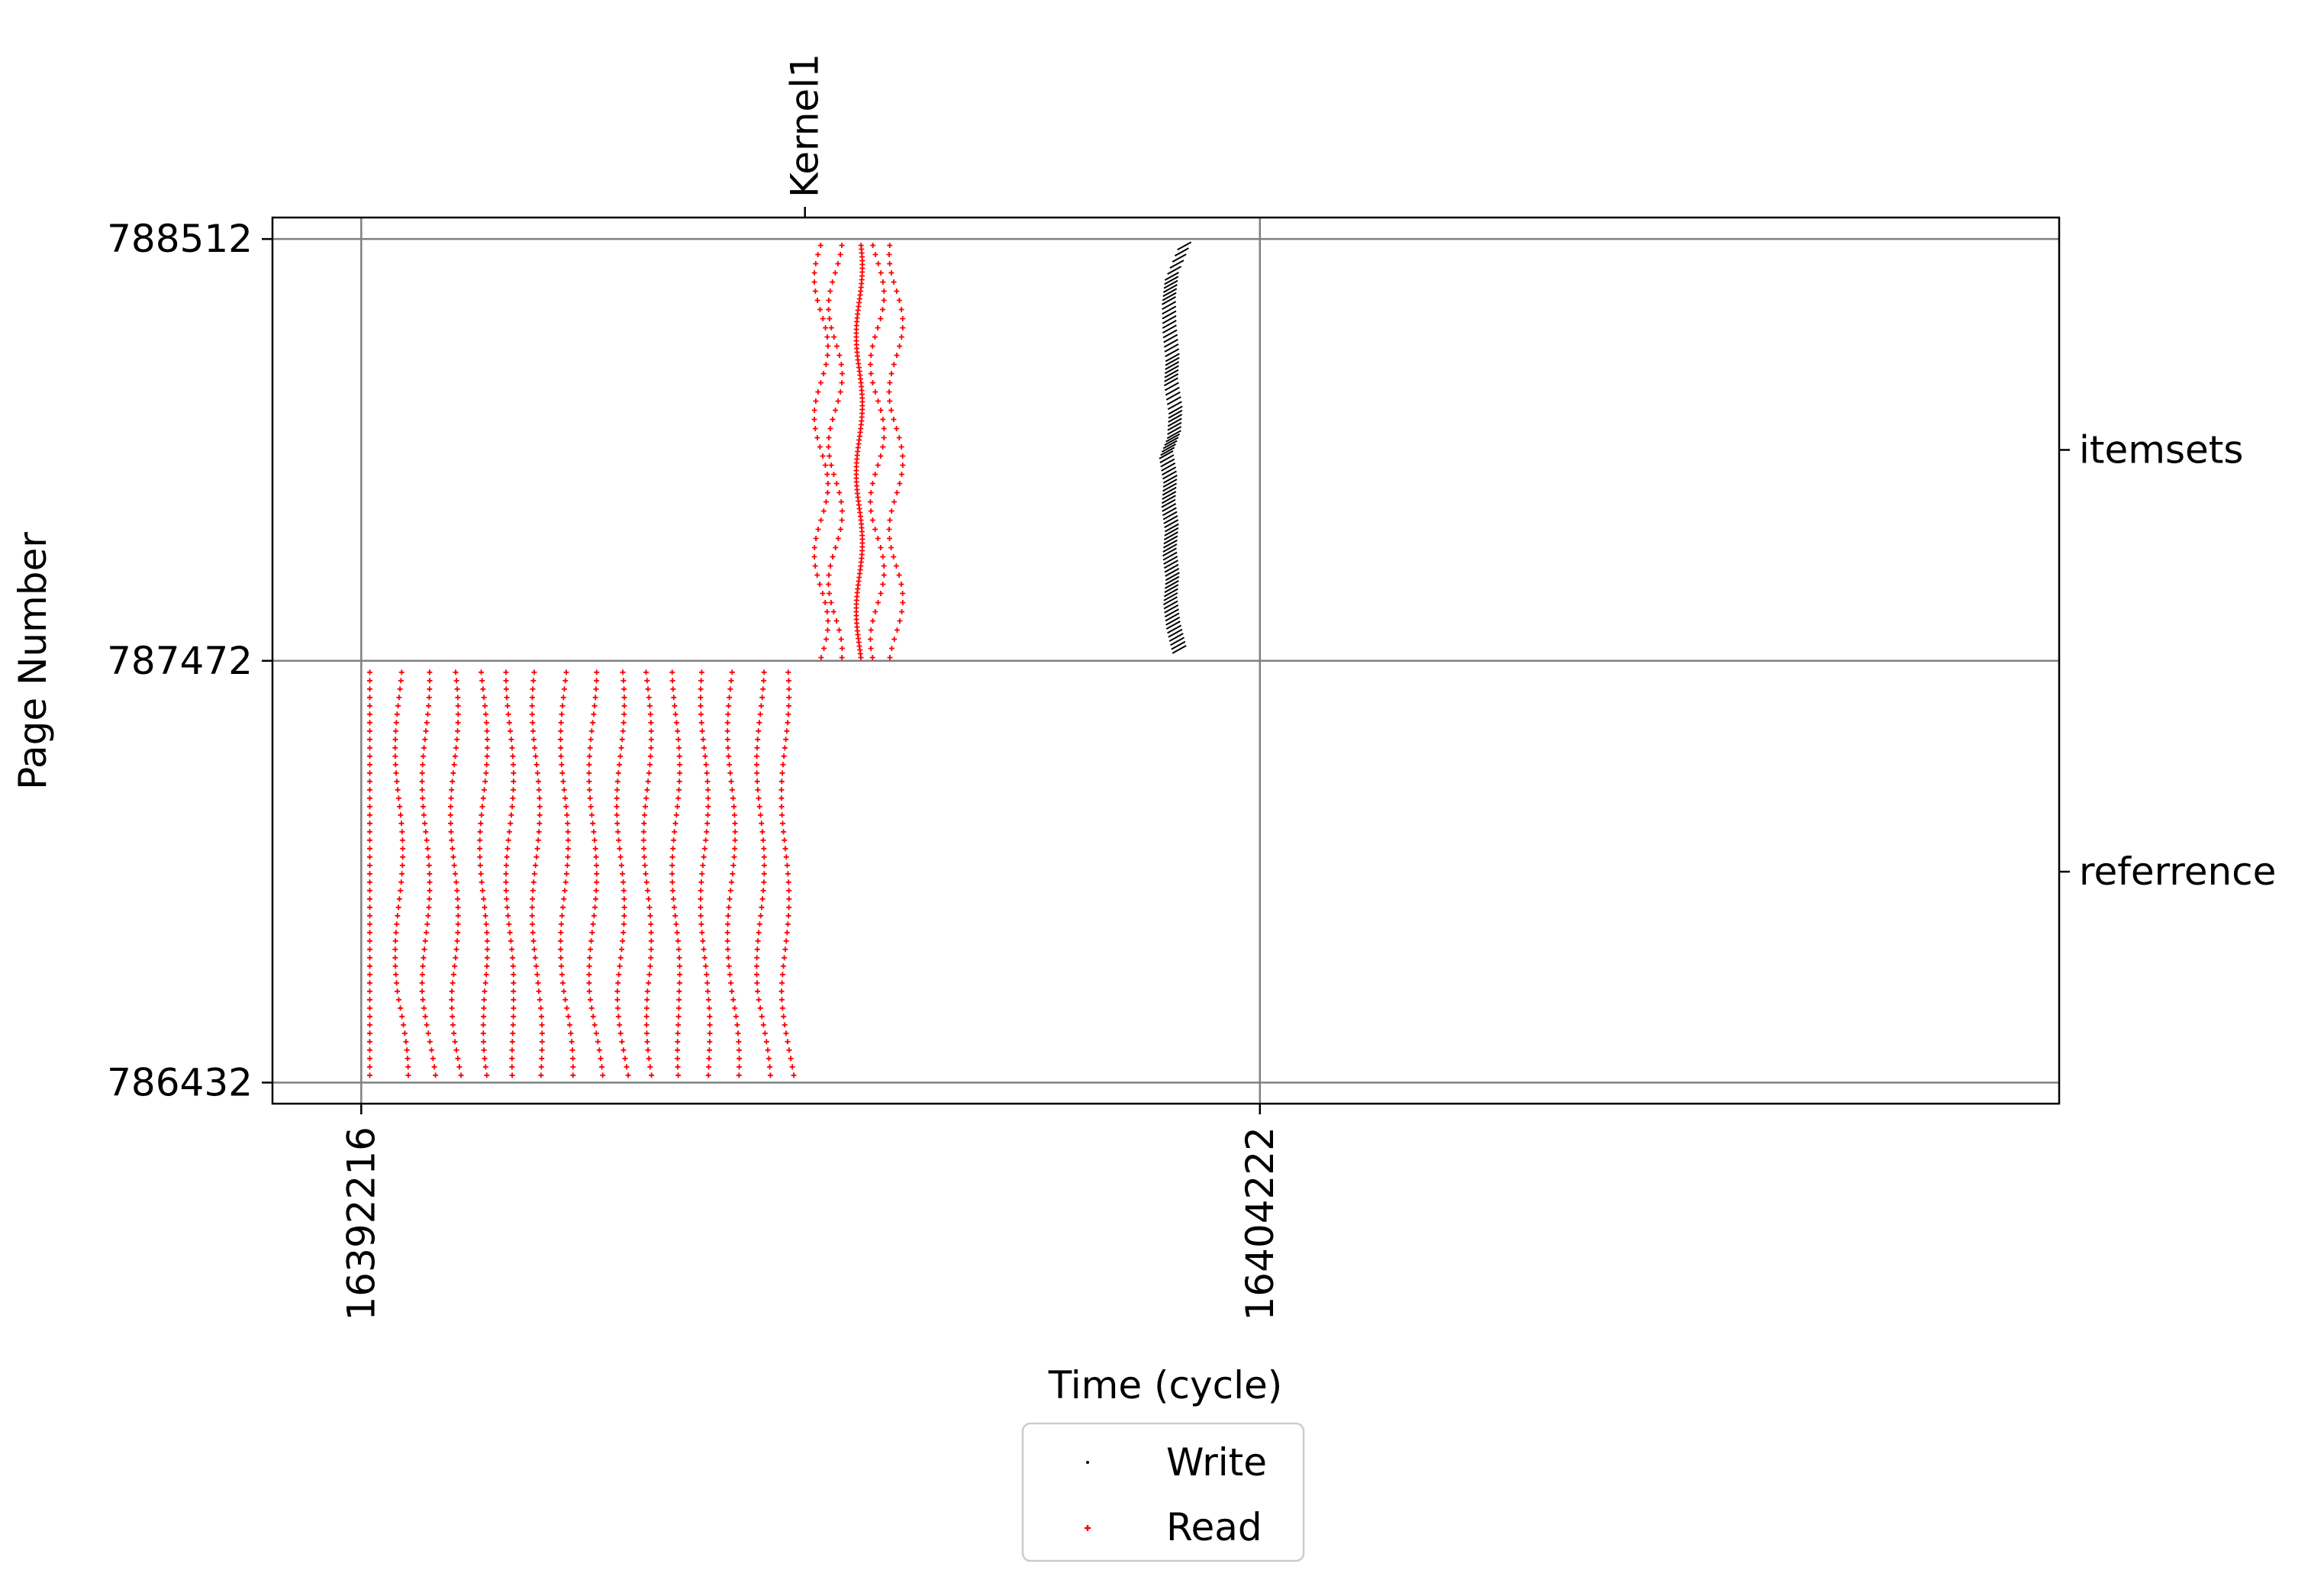 The image size is (2324, 1583). I want to click on read-series, so click(636, 660).